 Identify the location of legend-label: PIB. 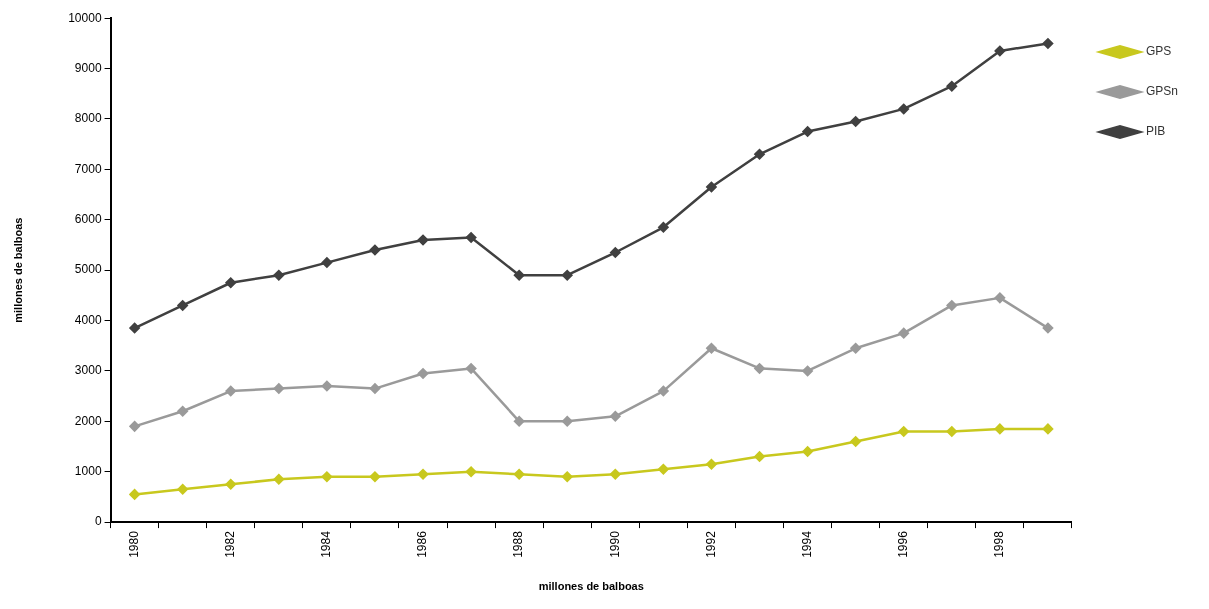
(1155, 131).